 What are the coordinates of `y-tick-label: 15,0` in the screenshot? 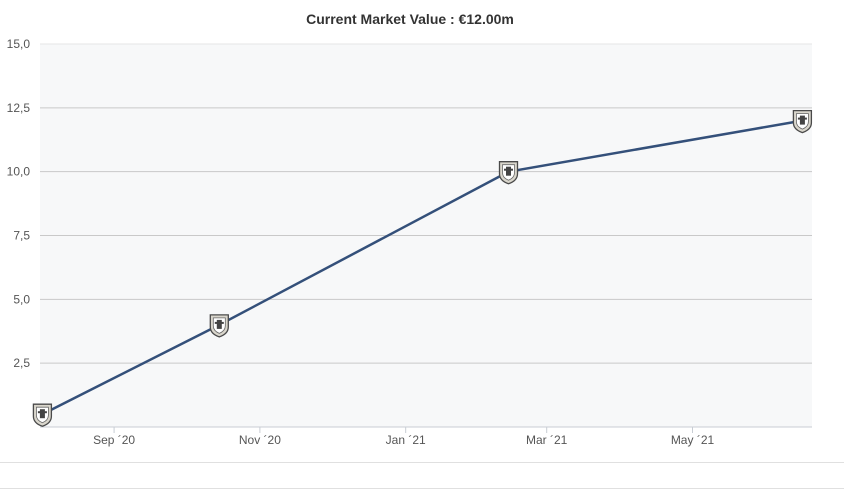 It's located at (19, 44).